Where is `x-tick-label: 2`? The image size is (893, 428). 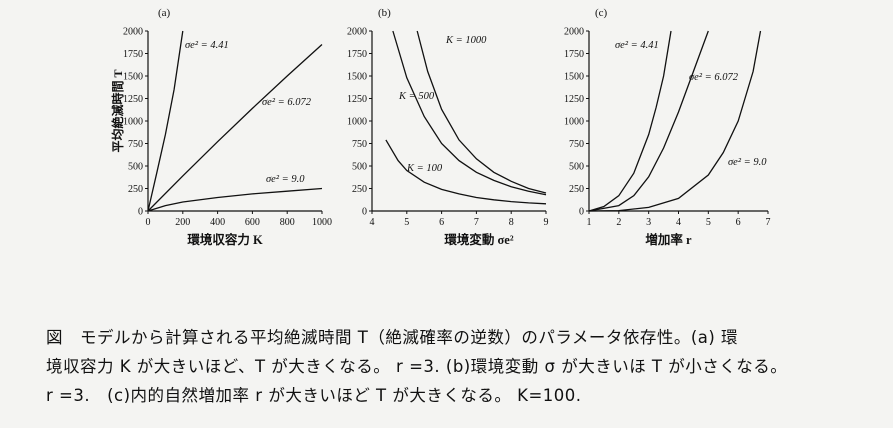 x-tick-label: 2 is located at coordinates (618, 222).